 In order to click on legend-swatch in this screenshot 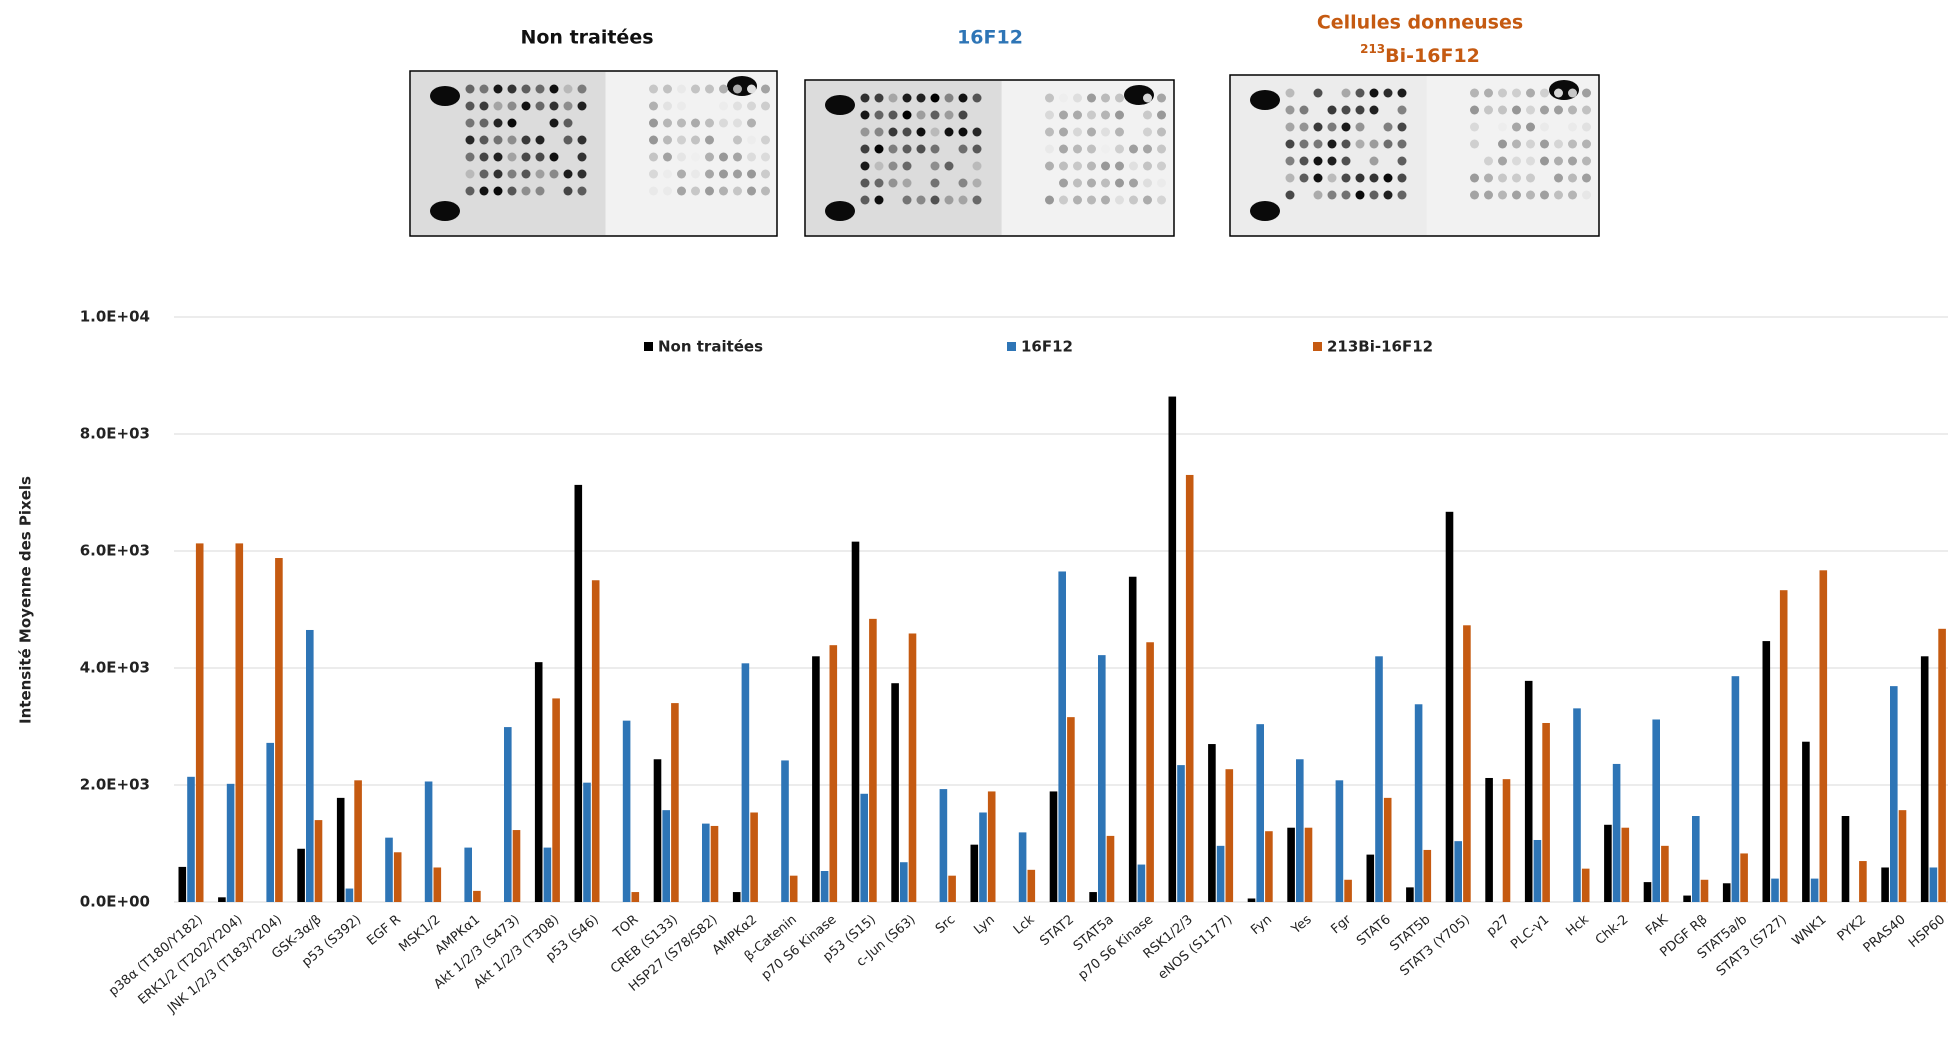, I will do `click(1317, 346)`.